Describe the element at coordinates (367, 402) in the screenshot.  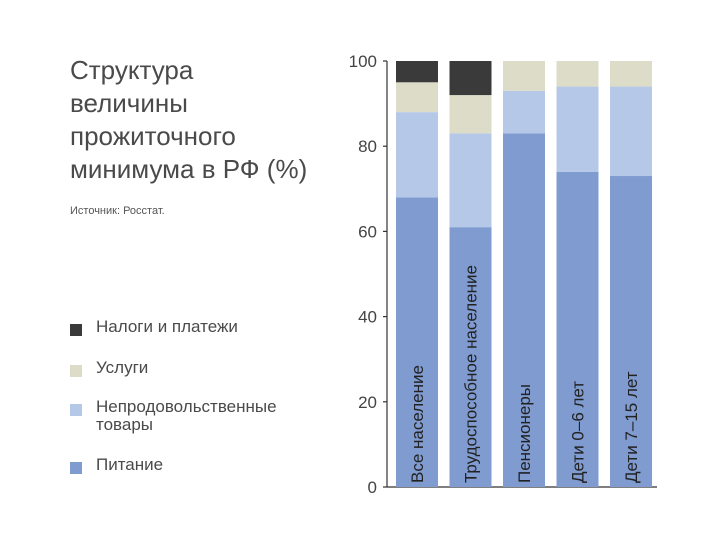
I see `y-tick-label: 20` at that location.